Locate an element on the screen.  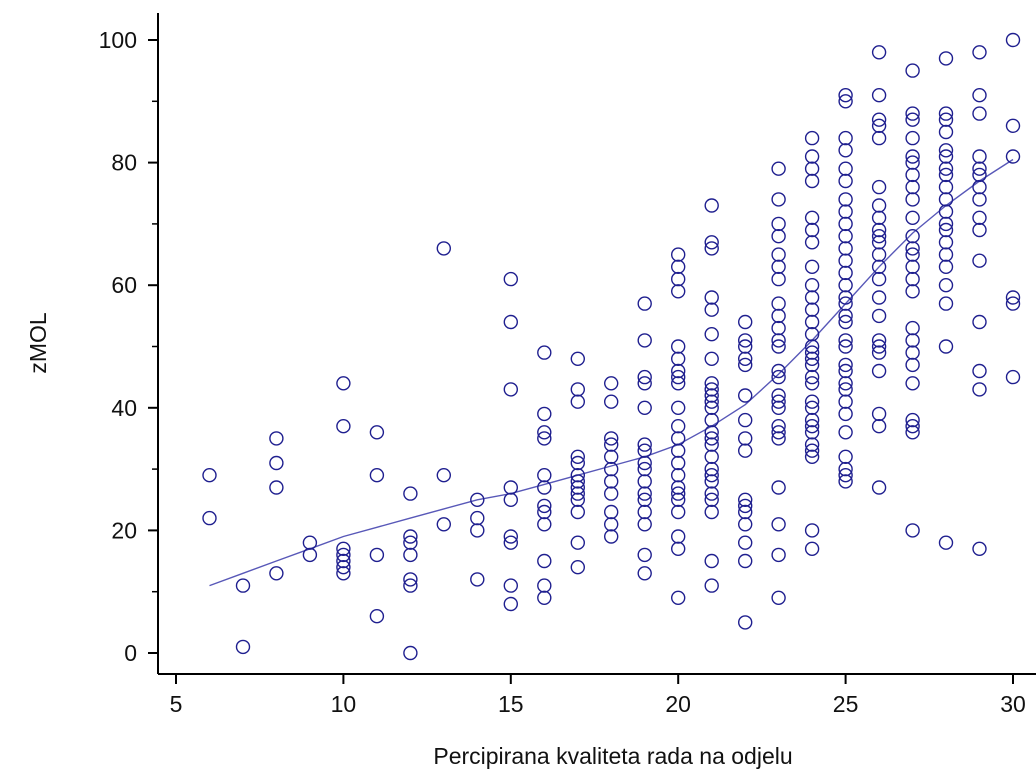
x-tick-label: 15 is located at coordinates (511, 704).